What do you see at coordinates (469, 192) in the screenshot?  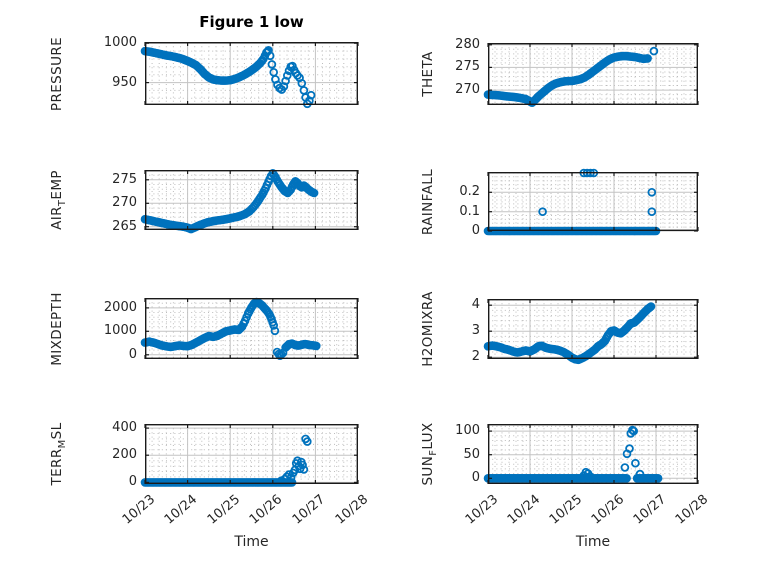 I see `y-tick-label: 0.2` at bounding box center [469, 192].